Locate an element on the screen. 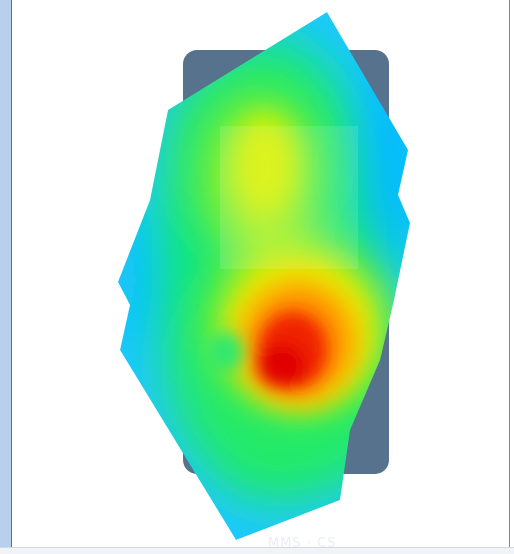 This screenshot has width=514, height=554. right-border-line is located at coordinates (509, 274).